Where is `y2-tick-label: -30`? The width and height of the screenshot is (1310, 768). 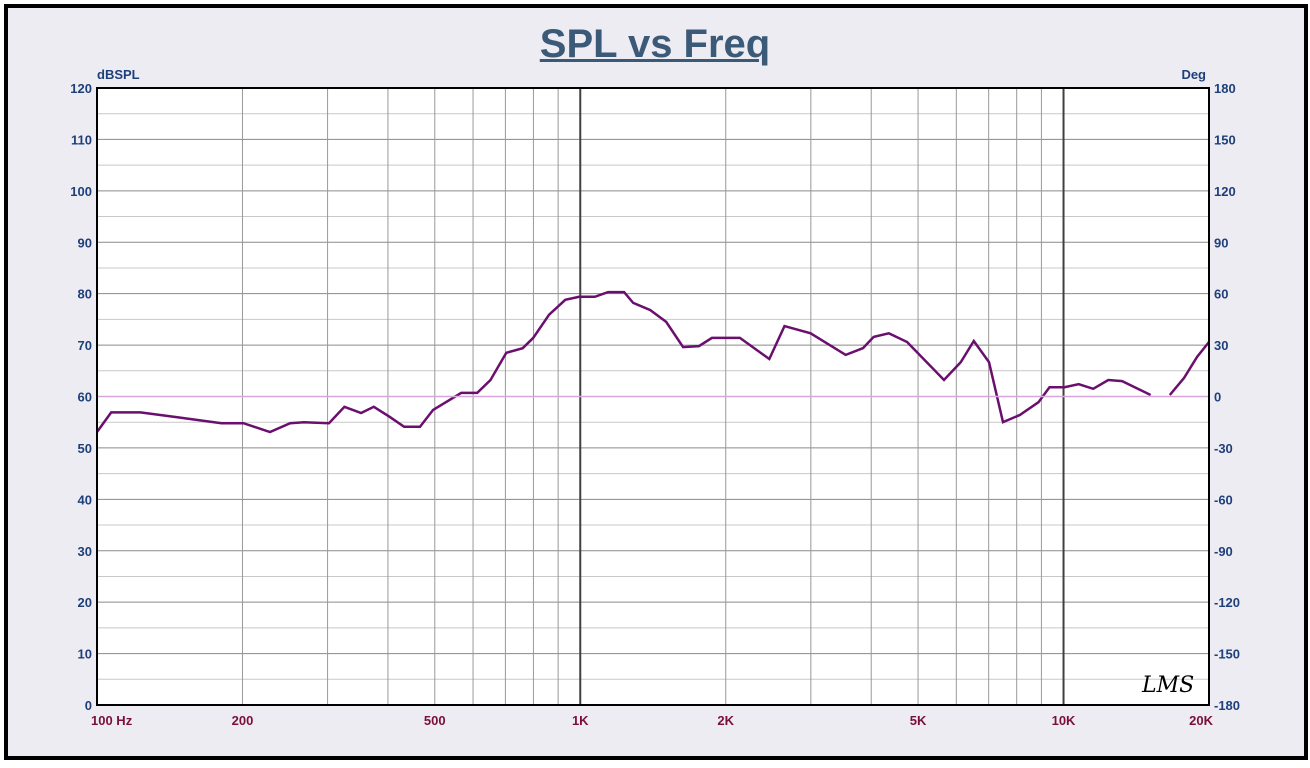
y2-tick-label: -30 is located at coordinates (1223, 448).